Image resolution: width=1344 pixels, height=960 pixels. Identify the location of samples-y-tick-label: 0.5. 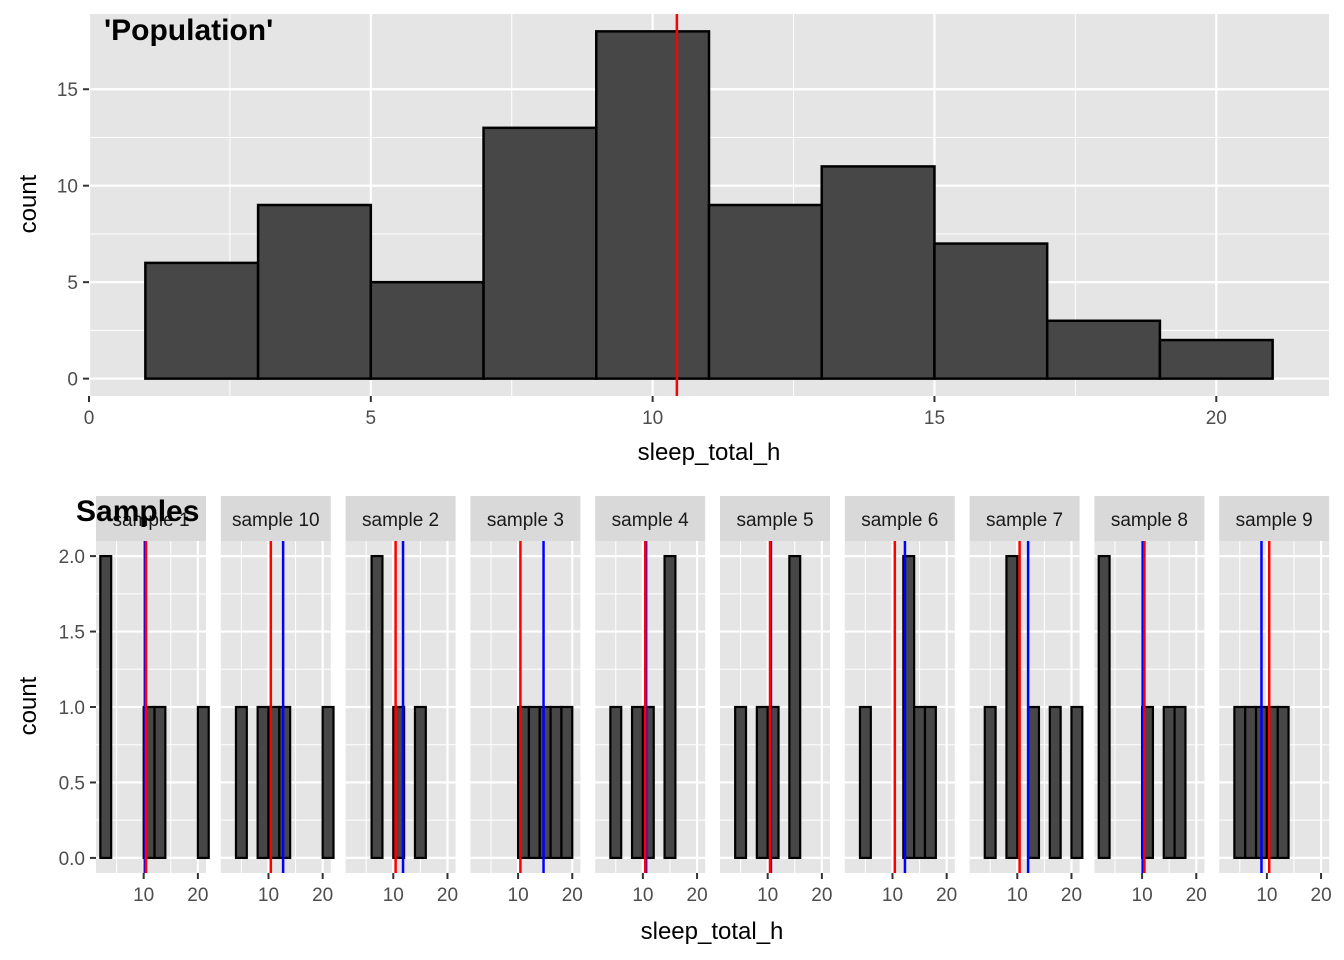
(72, 783).